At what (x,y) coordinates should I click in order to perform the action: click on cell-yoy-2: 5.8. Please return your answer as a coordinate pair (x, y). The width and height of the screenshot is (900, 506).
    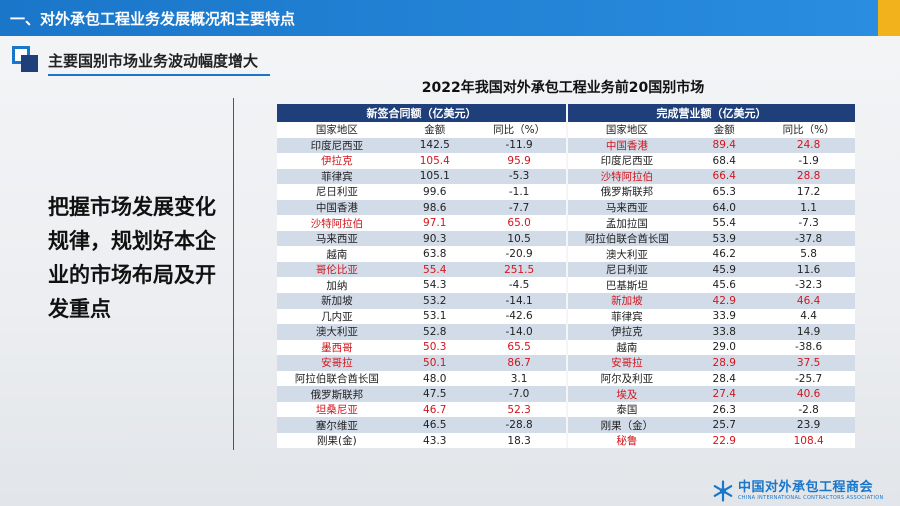
    Looking at the image, I should click on (808, 254).